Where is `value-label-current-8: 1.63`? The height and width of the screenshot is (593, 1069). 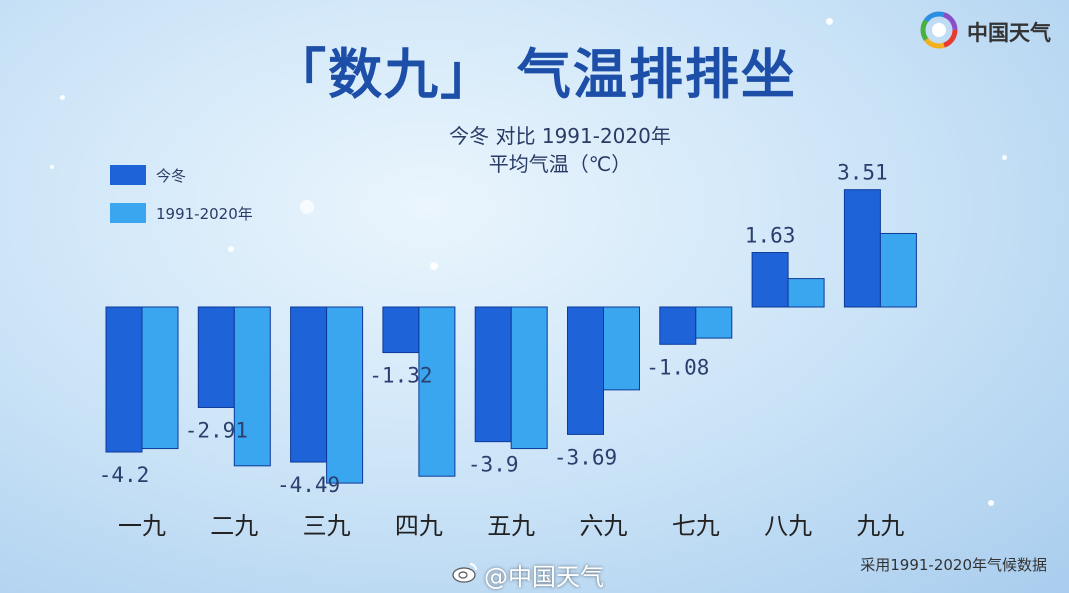 value-label-current-8: 1.63 is located at coordinates (770, 236).